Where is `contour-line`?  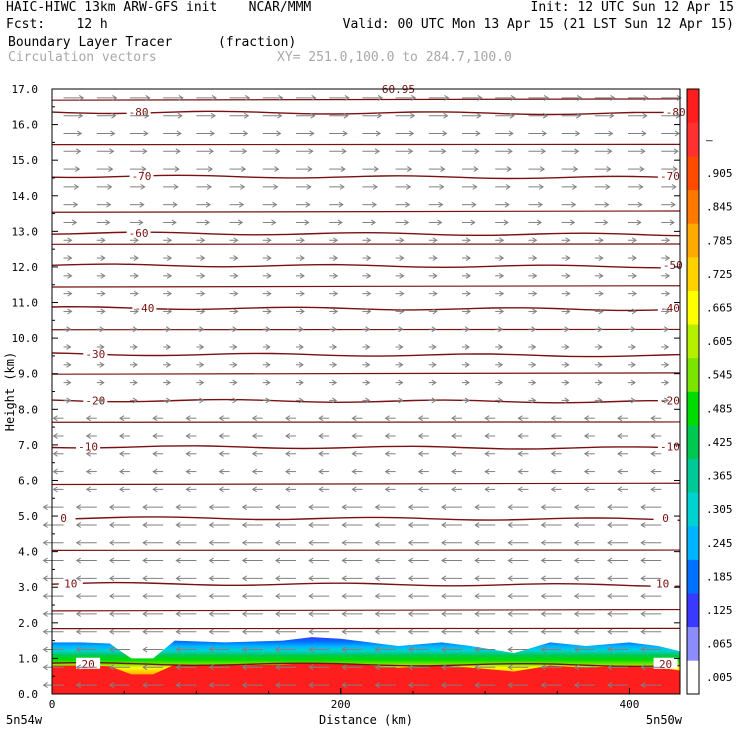 contour-line is located at coordinates (366, 177).